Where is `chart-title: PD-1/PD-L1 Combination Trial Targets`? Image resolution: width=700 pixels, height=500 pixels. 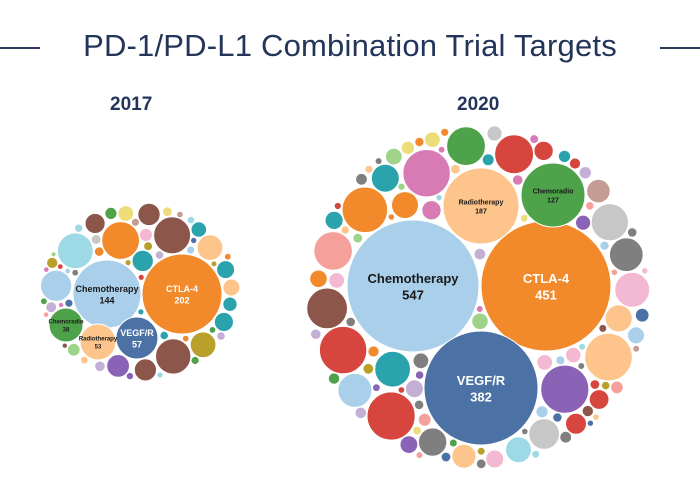
chart-title: PD-1/PD-L1 Combination Trial Targets is located at coordinates (350, 45).